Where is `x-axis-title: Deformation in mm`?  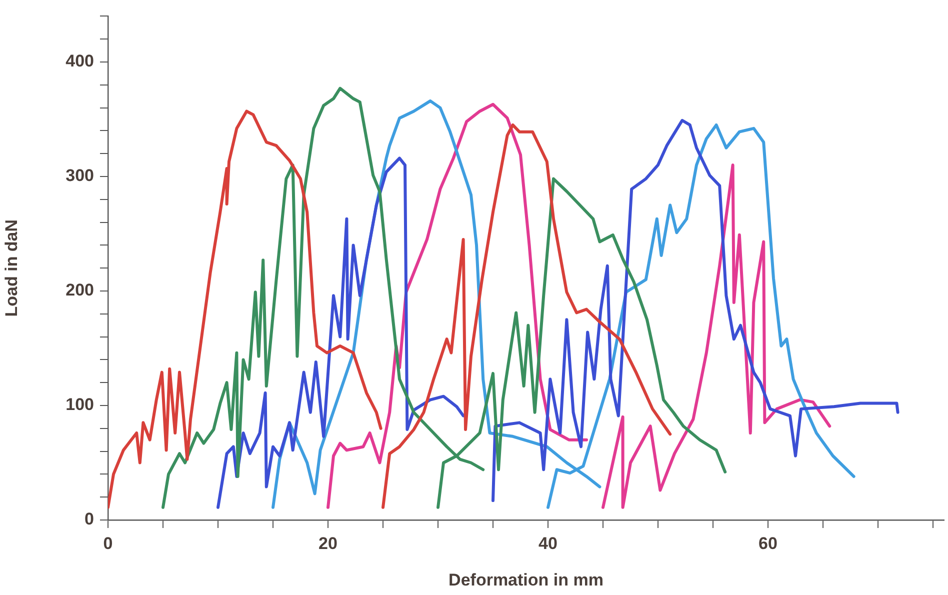
x-axis-title: Deformation in mm is located at coordinates (526, 580).